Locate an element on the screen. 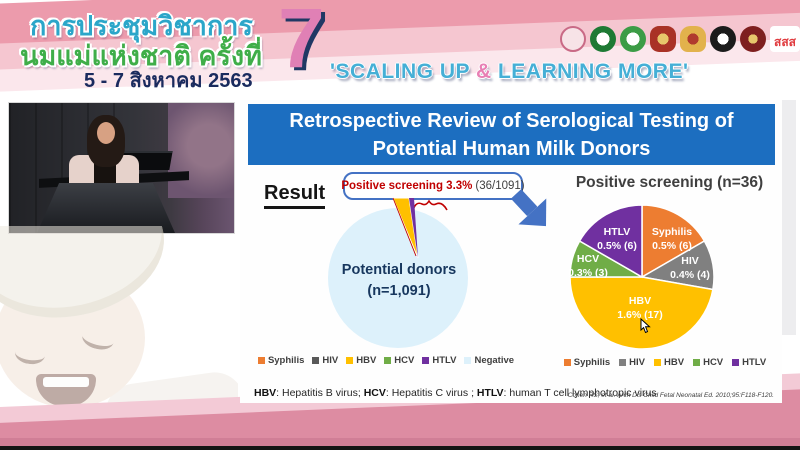 The width and height of the screenshot is (800, 450). right-pie-legend: Syphilis HIV HBV HCV HTLV is located at coordinates (665, 362).